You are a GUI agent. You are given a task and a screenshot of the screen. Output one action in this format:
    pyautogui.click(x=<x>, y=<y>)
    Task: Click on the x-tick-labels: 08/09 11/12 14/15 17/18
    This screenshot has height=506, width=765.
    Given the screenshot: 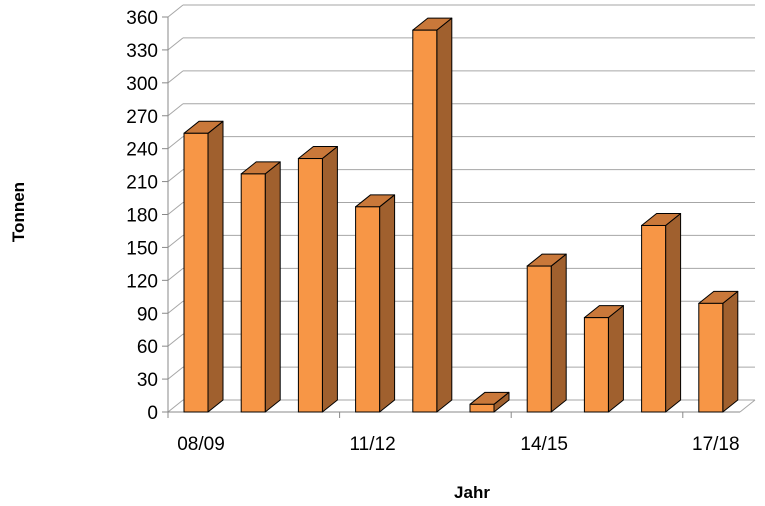 What is the action you would take?
    pyautogui.click(x=458, y=444)
    